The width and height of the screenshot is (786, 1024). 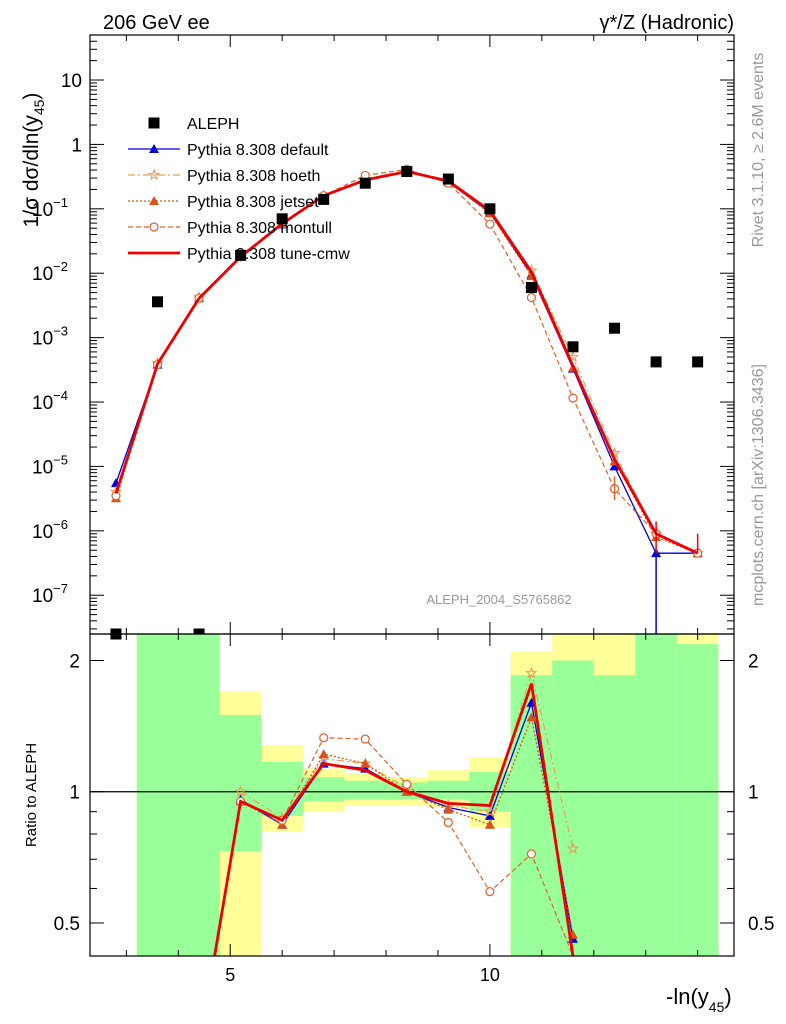 What do you see at coordinates (213, 124) in the screenshot?
I see `legend-label: ALEPH` at bounding box center [213, 124].